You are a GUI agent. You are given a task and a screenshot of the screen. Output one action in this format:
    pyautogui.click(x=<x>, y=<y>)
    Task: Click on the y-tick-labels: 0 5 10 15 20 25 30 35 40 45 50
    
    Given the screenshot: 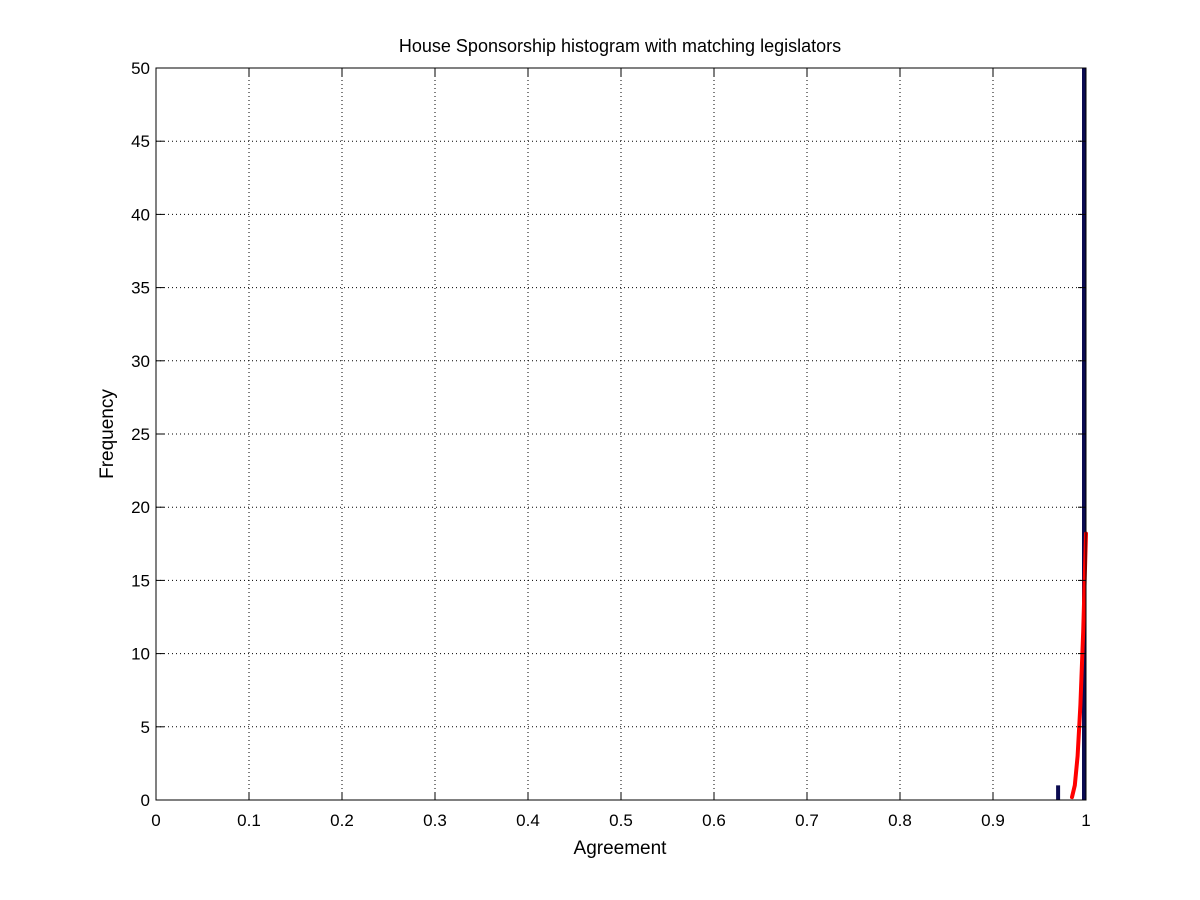 What is the action you would take?
    pyautogui.click(x=140, y=434)
    